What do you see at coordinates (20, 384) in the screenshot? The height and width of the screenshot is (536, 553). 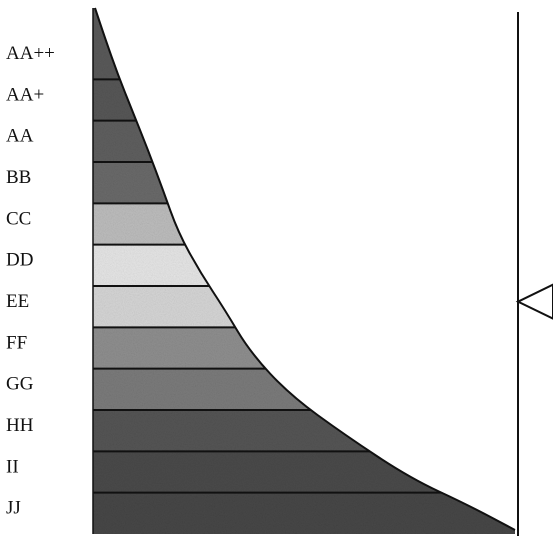 I see `grade-label: GG` at bounding box center [20, 384].